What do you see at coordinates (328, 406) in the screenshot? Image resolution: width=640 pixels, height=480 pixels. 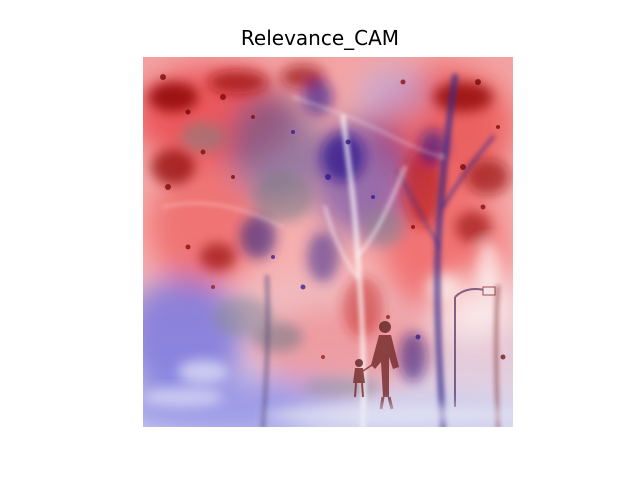 I see `ground-band` at bounding box center [328, 406].